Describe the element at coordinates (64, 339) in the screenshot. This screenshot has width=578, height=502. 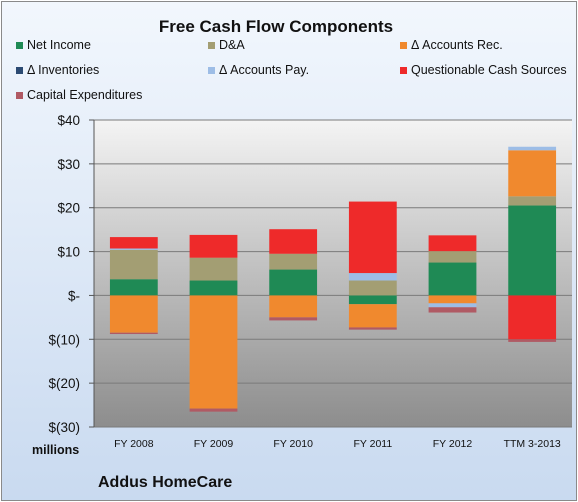
I see `y-tick-label: $(10)` at that location.